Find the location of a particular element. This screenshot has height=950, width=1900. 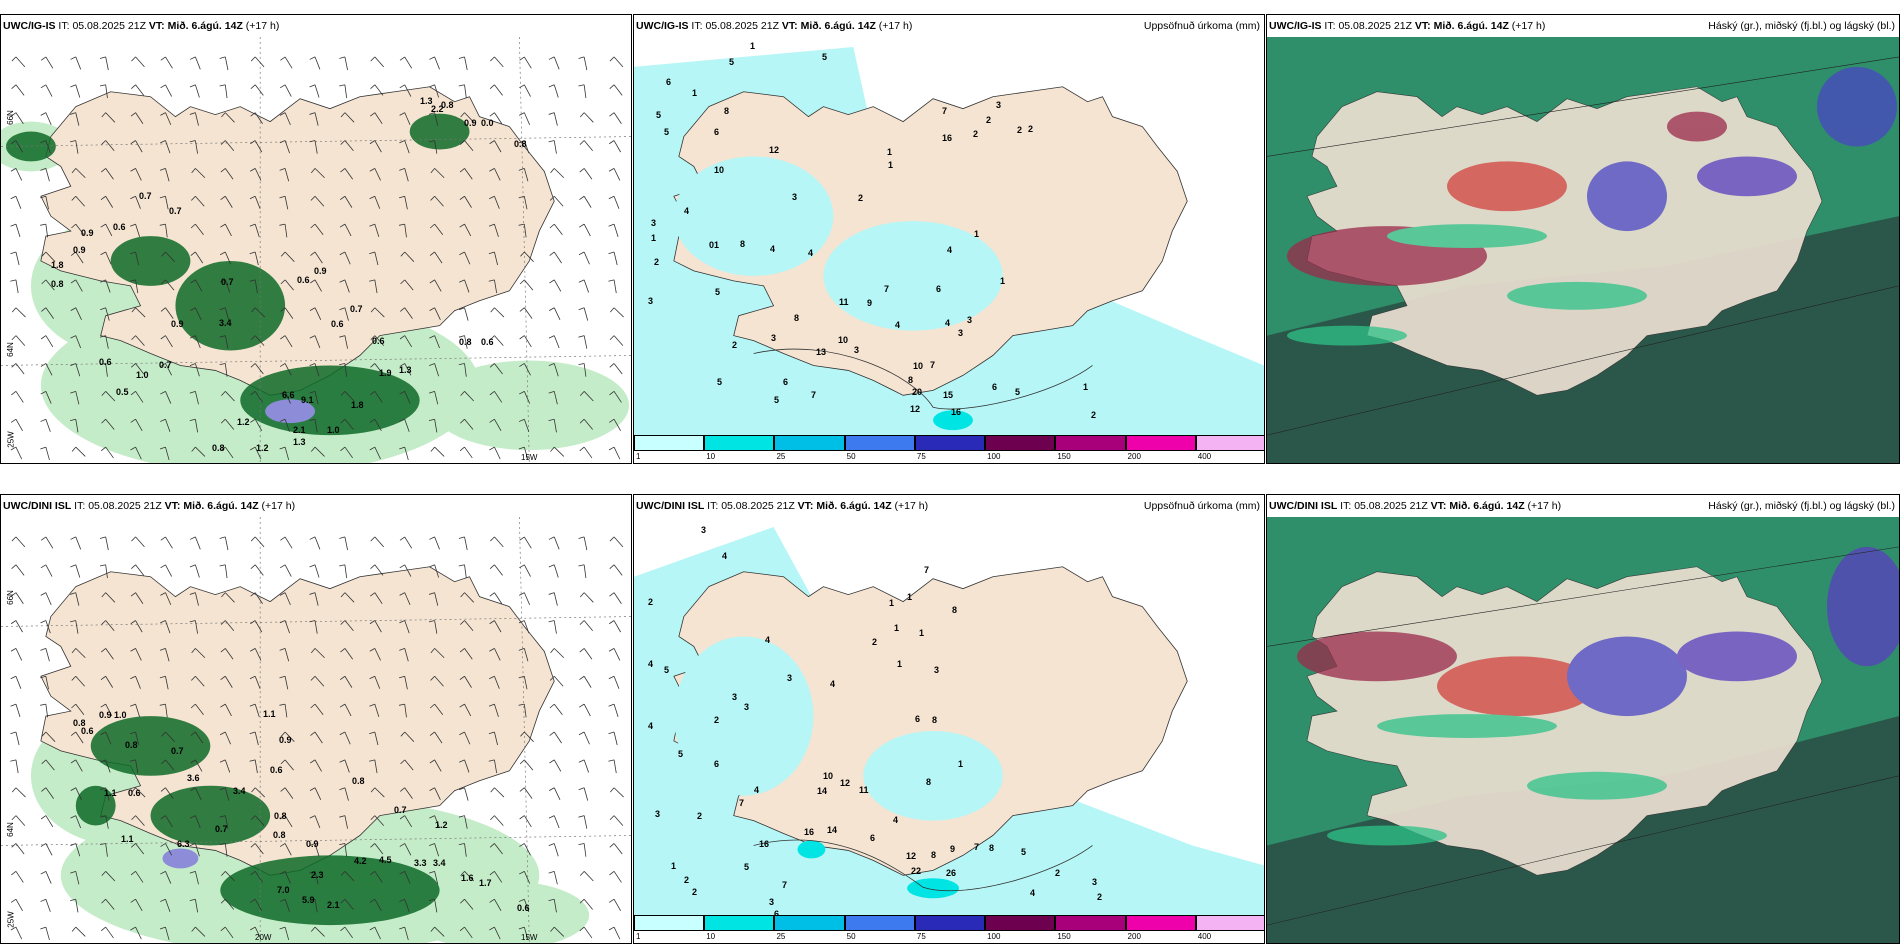

colorbar-tick-label: 10 is located at coordinates (711, 456).